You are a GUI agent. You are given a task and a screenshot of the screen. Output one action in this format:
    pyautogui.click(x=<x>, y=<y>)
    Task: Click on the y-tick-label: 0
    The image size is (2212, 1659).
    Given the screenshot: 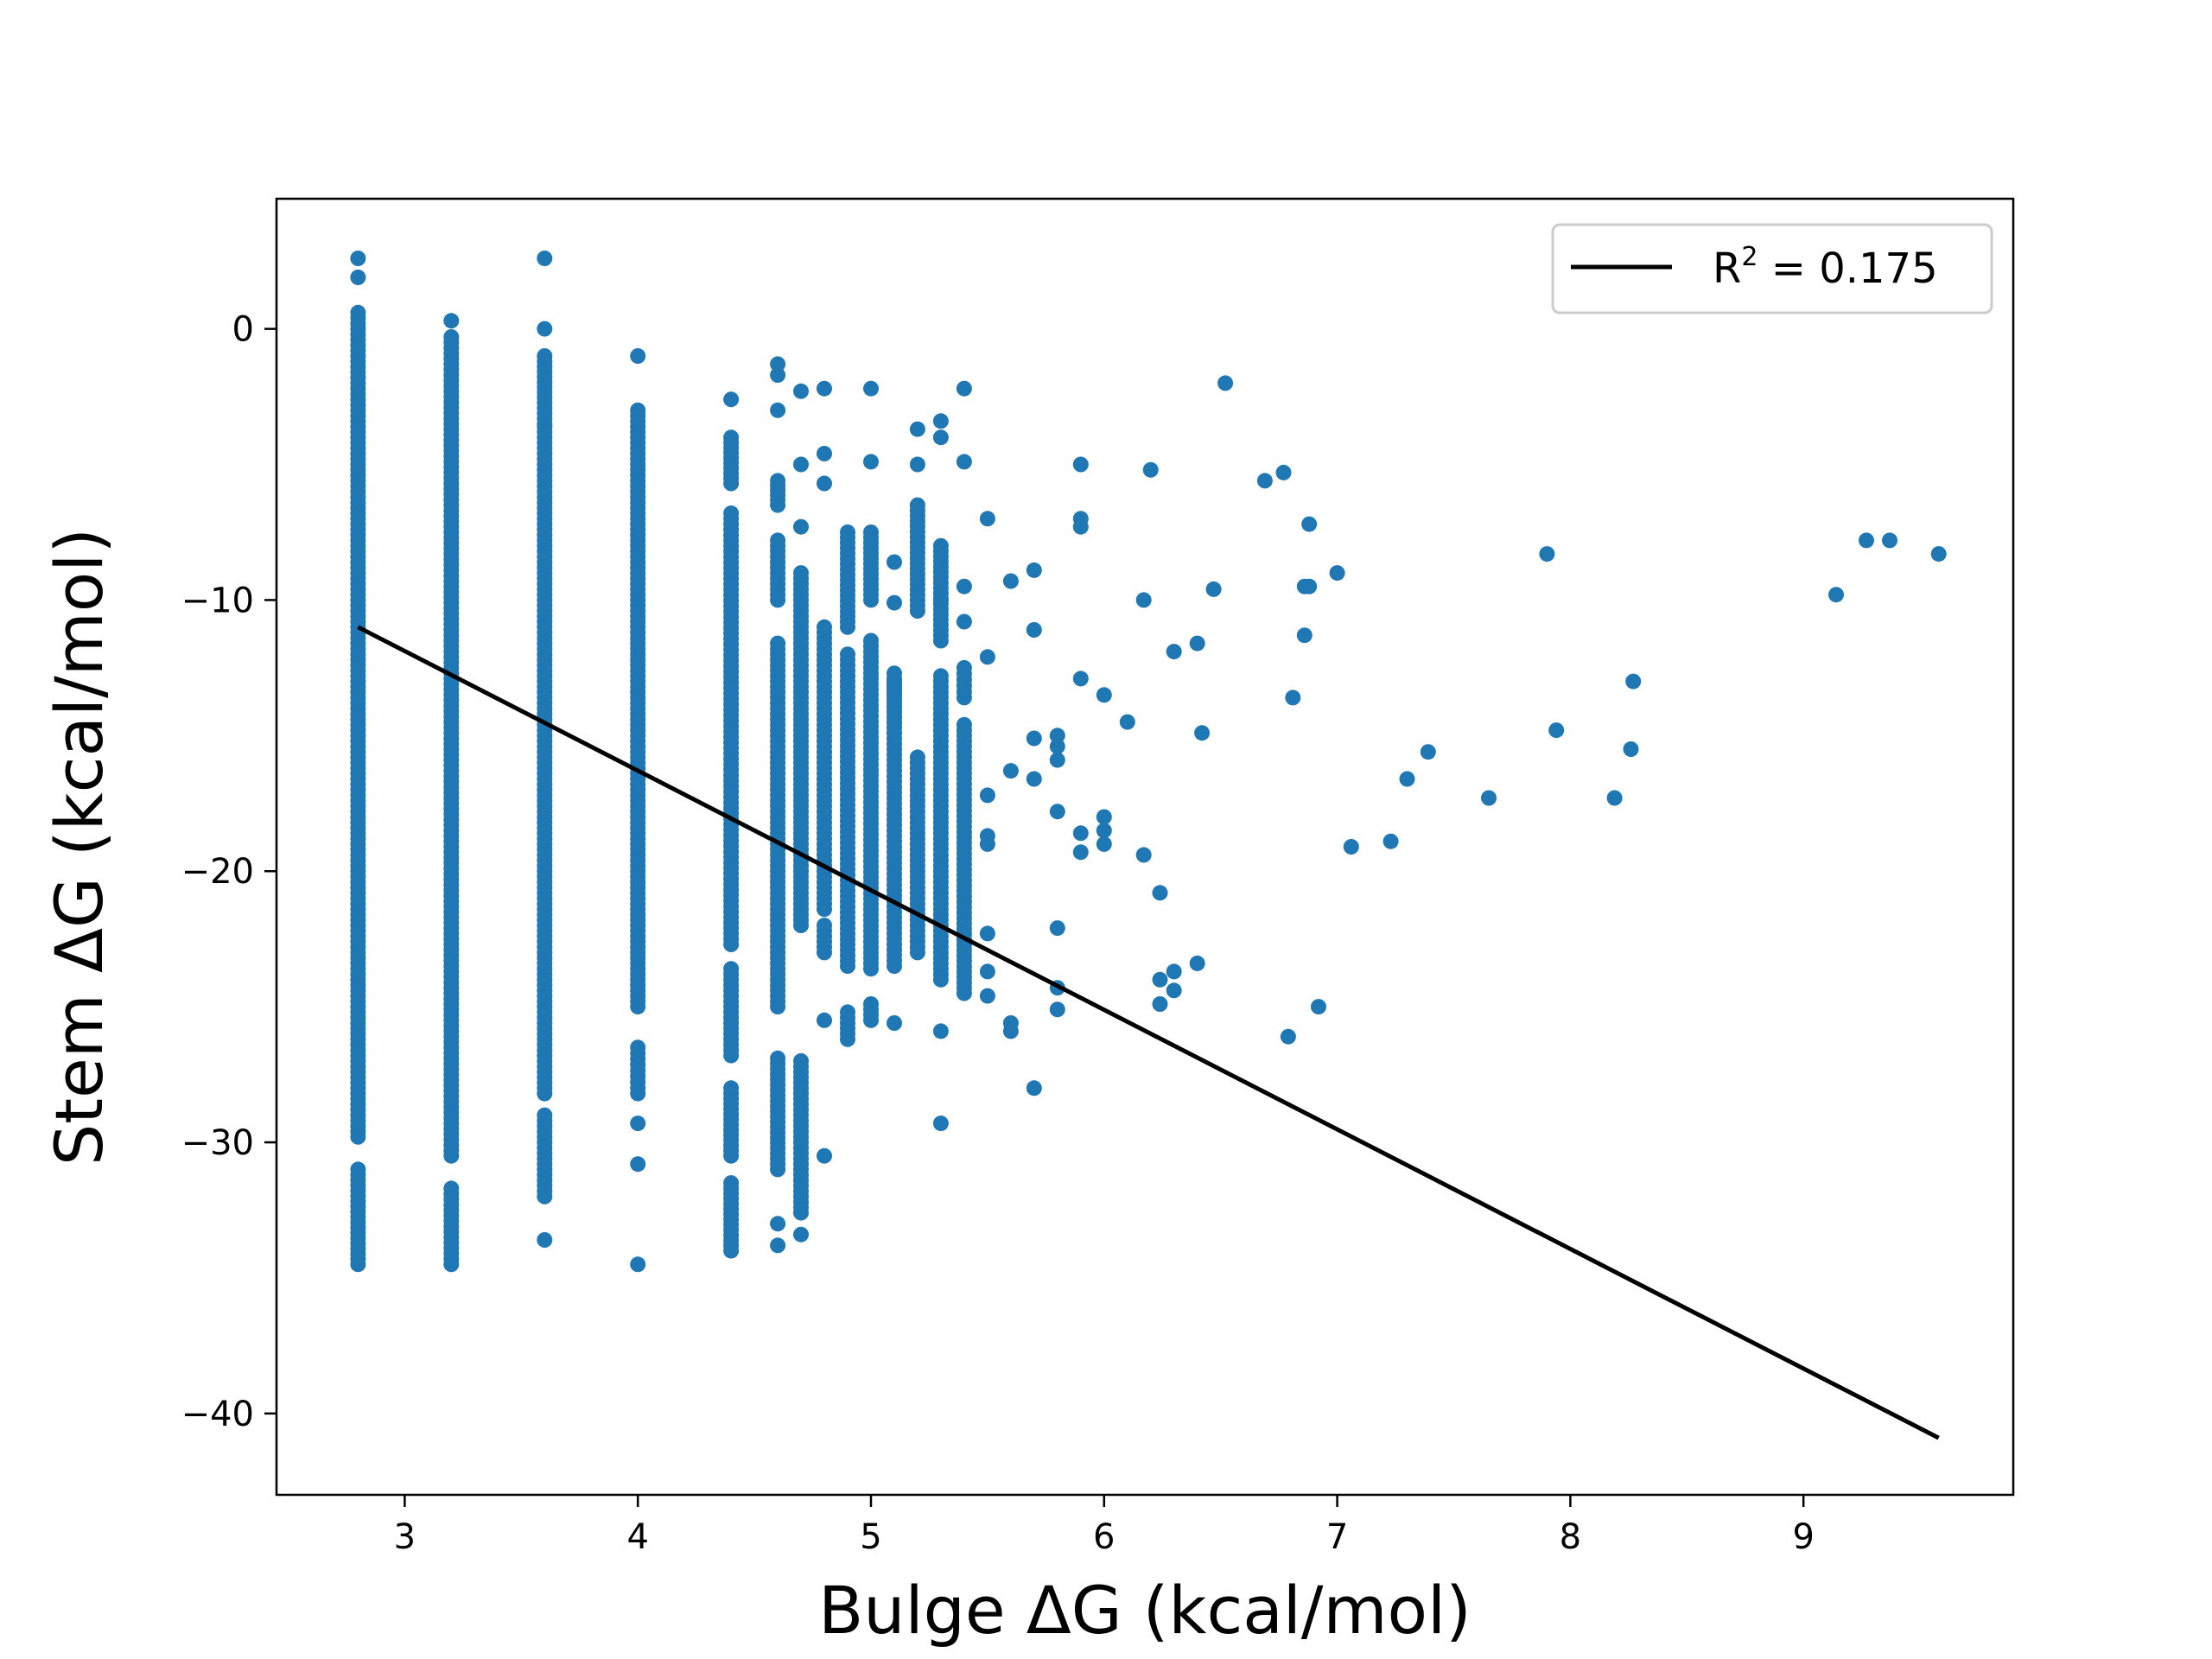 What is the action you would take?
    pyautogui.click(x=243, y=330)
    